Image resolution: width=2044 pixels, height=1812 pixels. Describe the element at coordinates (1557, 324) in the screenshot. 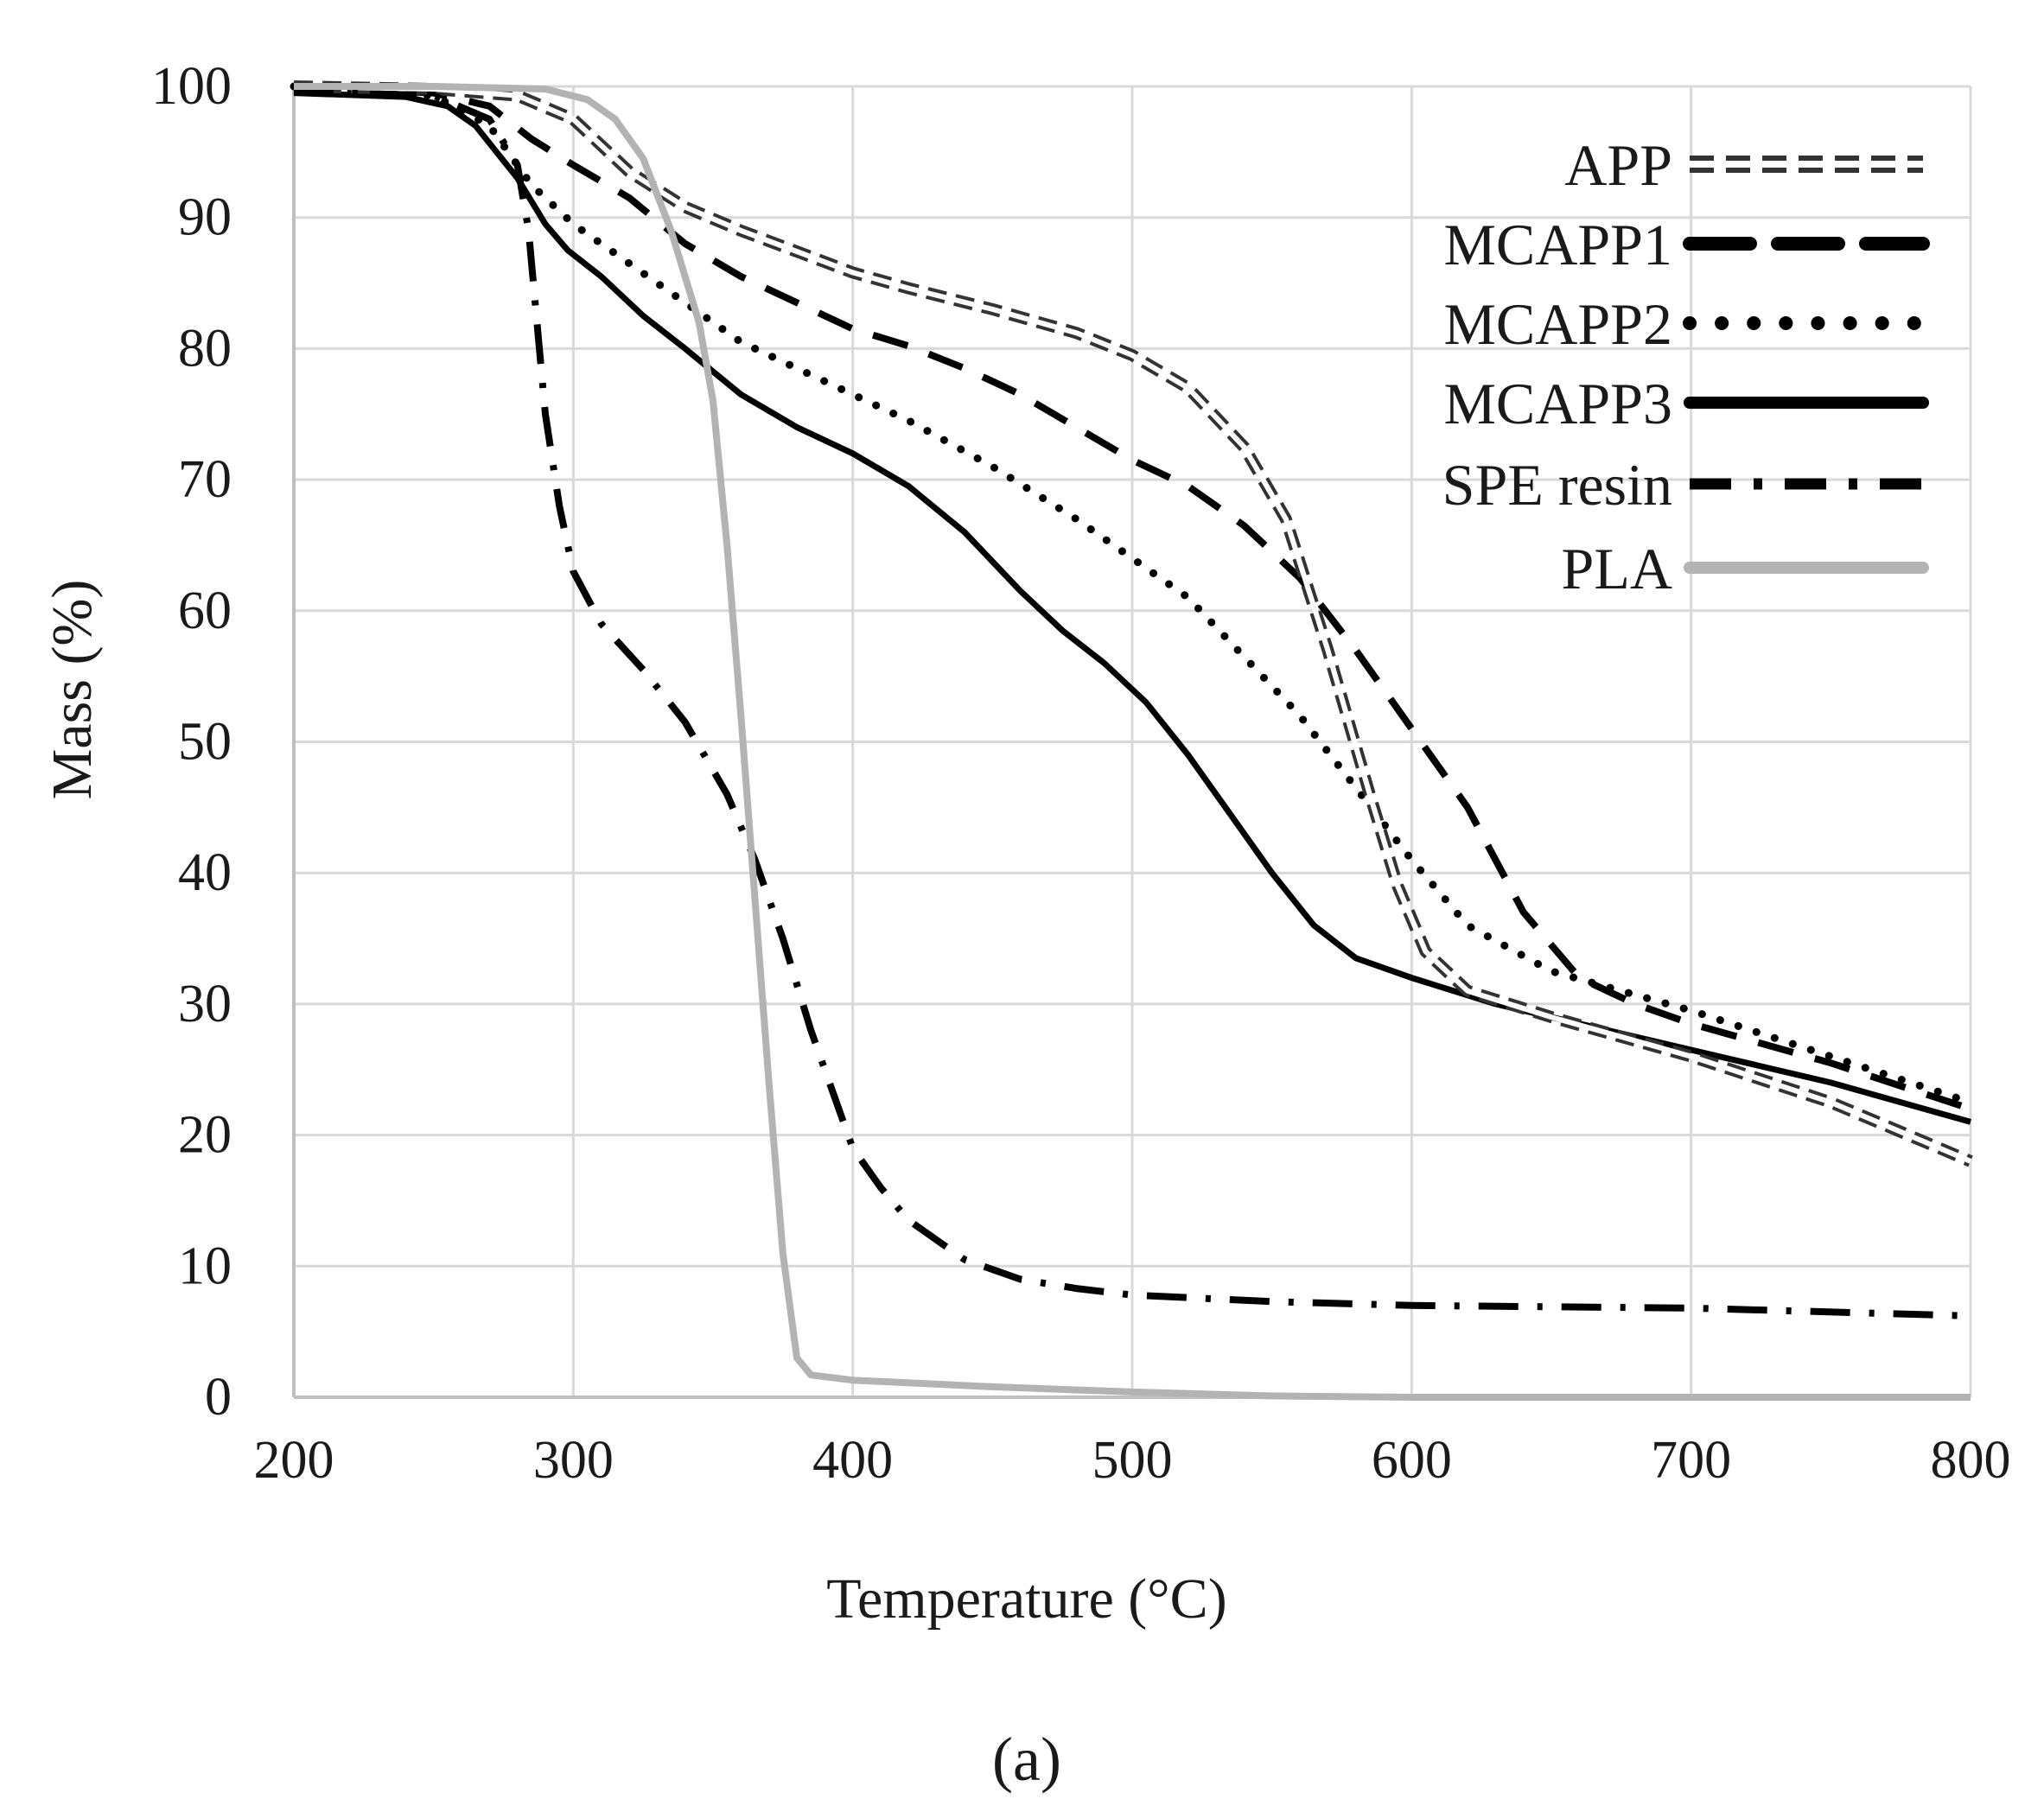

I see `legend-label-mcapp2: MCAPP2` at that location.